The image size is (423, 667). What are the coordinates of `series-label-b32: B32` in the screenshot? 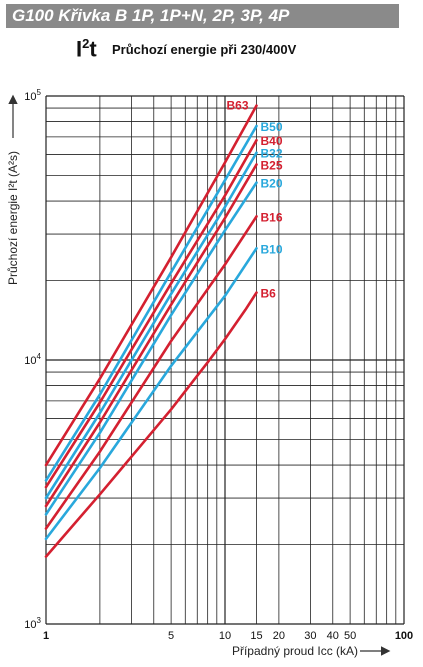 It's located at (272, 154).